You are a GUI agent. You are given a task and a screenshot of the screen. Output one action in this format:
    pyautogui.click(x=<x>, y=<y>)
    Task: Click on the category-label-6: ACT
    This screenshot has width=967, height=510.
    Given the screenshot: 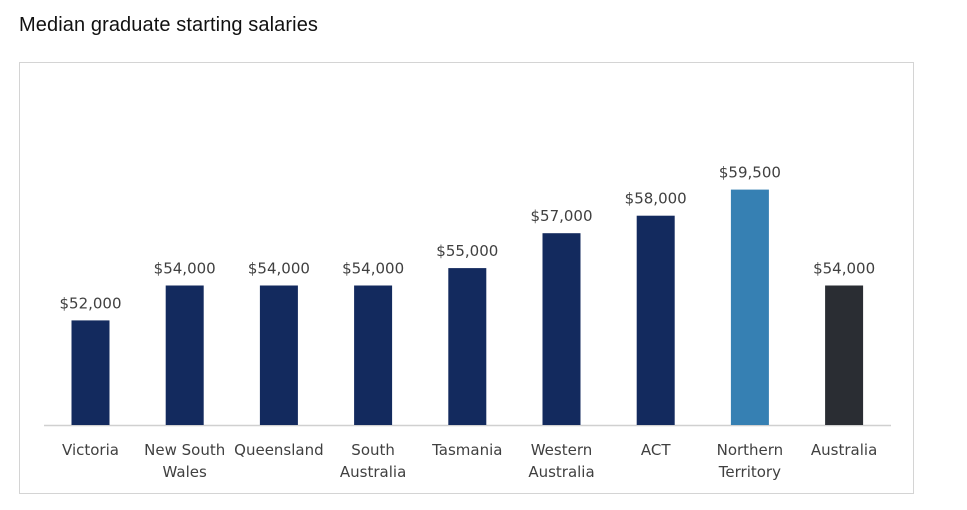 What is the action you would take?
    pyautogui.click(x=656, y=450)
    